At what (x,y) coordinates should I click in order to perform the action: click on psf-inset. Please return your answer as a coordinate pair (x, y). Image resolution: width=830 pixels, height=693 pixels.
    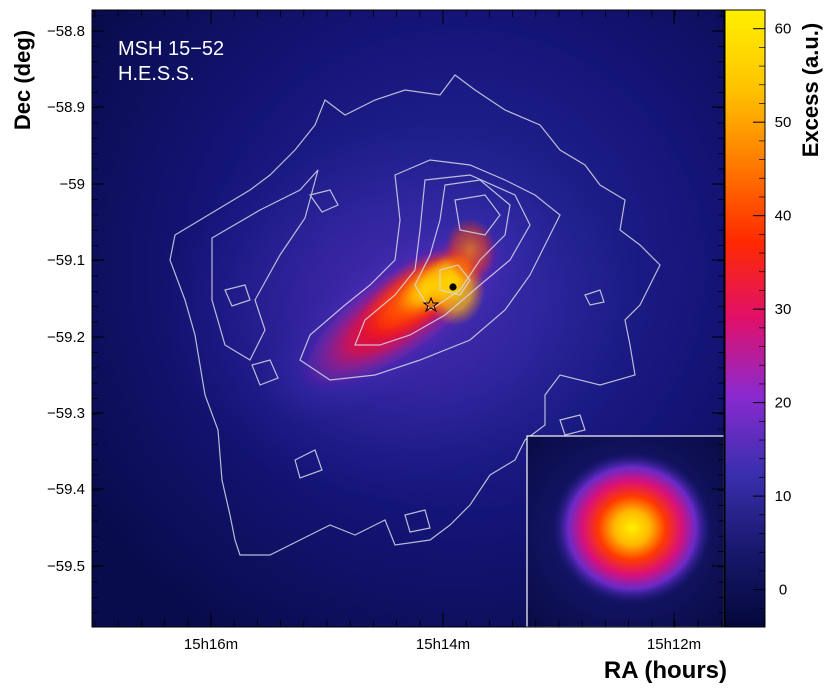
    Looking at the image, I should click on (625, 531).